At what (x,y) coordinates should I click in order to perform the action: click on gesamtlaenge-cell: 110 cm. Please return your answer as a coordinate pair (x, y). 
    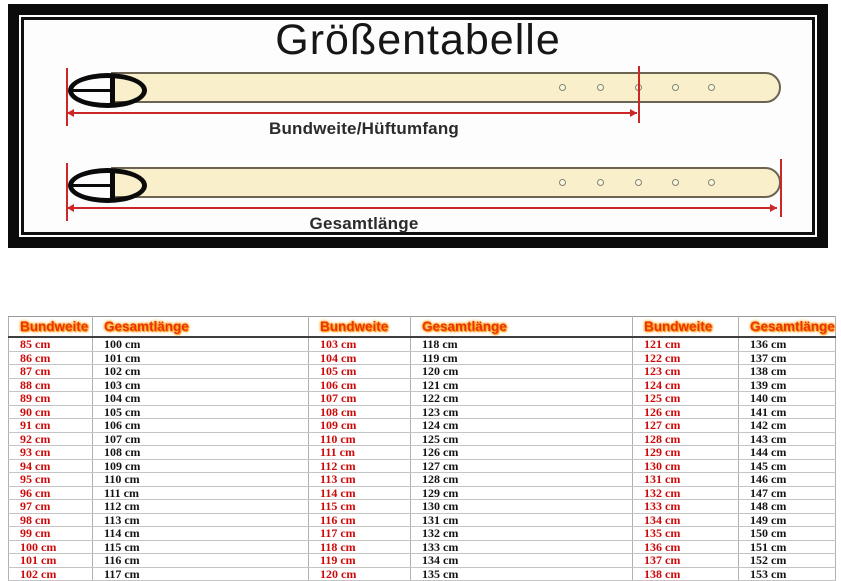
    Looking at the image, I should click on (200, 479).